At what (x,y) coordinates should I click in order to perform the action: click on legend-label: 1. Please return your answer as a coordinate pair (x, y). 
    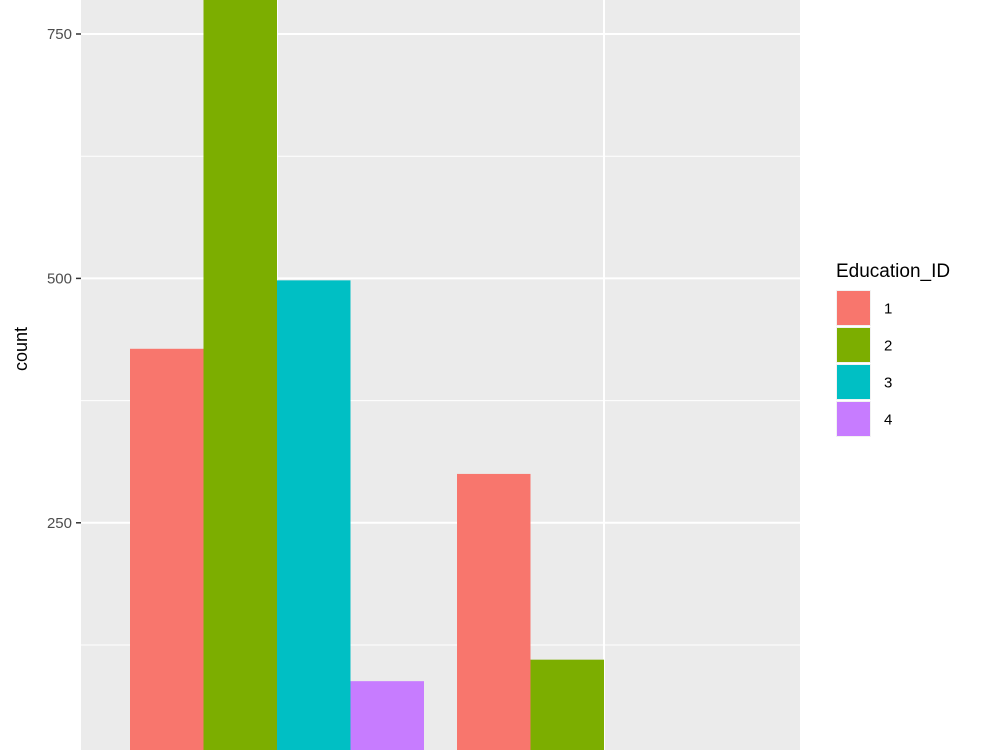
    Looking at the image, I should click on (888, 309).